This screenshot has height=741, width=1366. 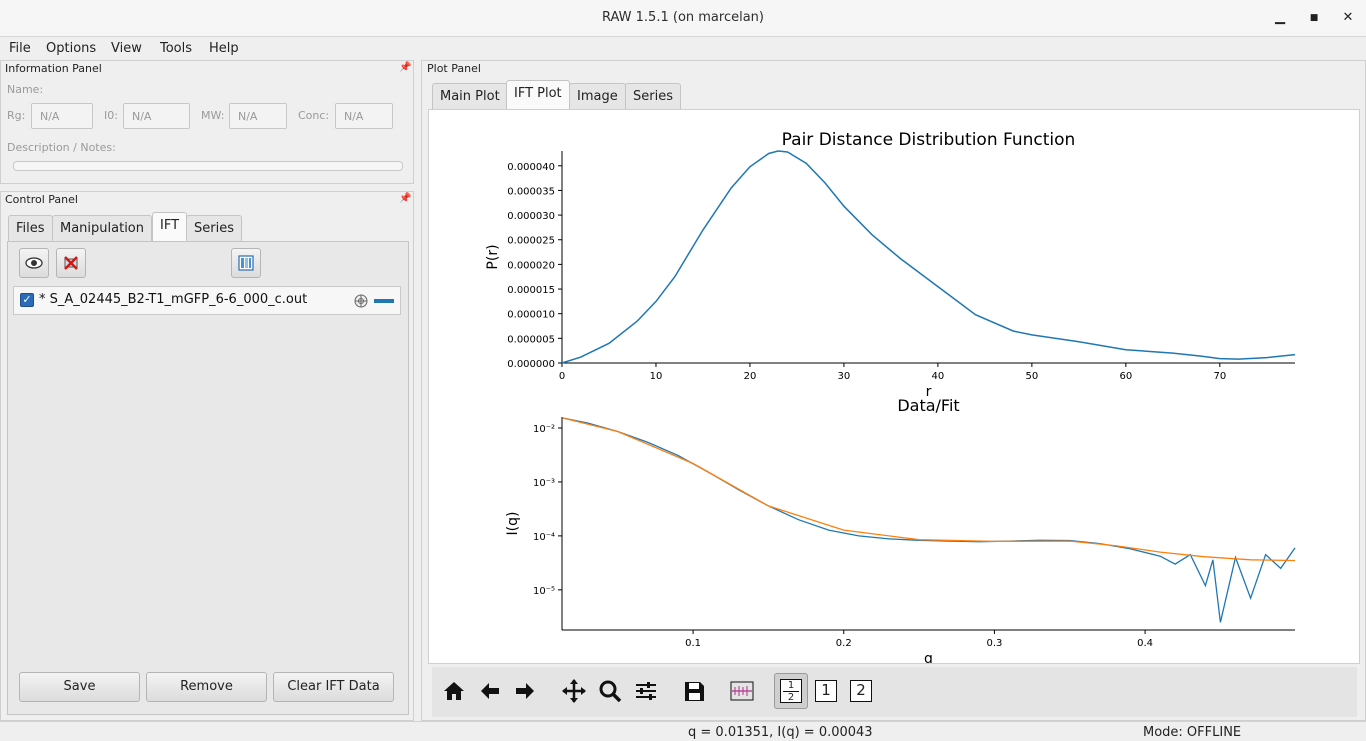 I want to click on mw-label: MW:, so click(x=213, y=115).